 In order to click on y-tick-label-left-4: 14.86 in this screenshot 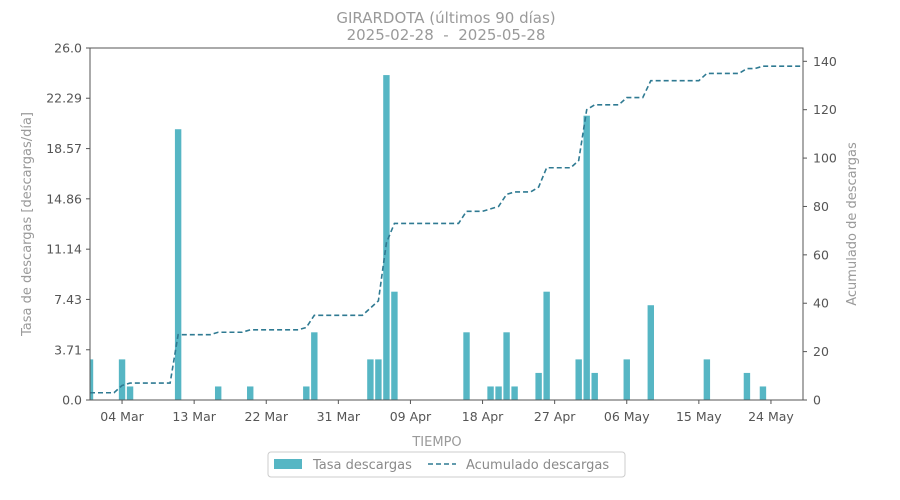, I will do `click(64, 198)`.